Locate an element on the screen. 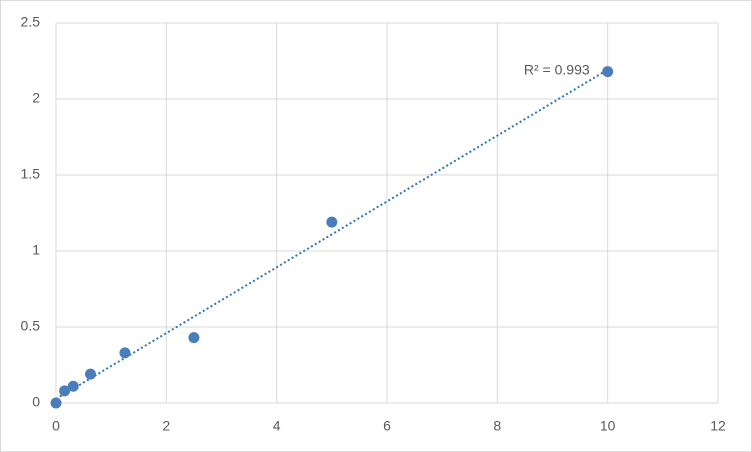 Image resolution: width=752 pixels, height=452 pixels. x-tick-label: 10 is located at coordinates (608, 426).